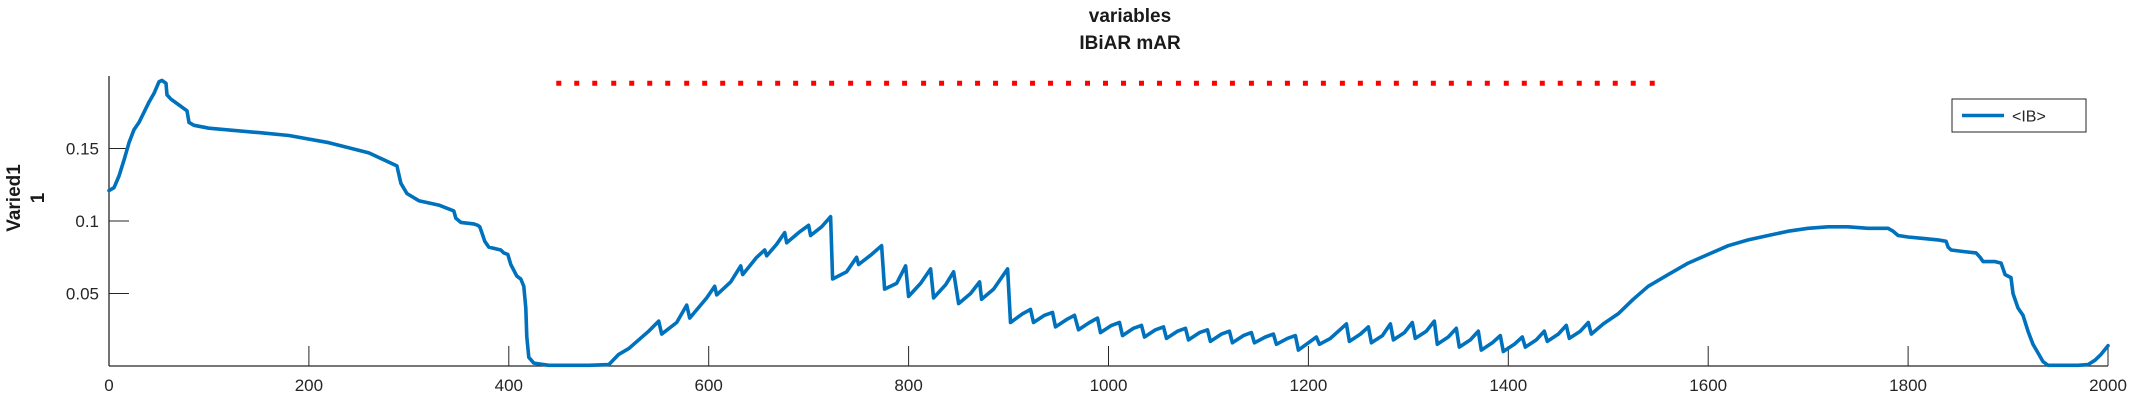 This screenshot has height=400, width=2133. I want to click on y-axis-label-line-2: 1, so click(38, 197).